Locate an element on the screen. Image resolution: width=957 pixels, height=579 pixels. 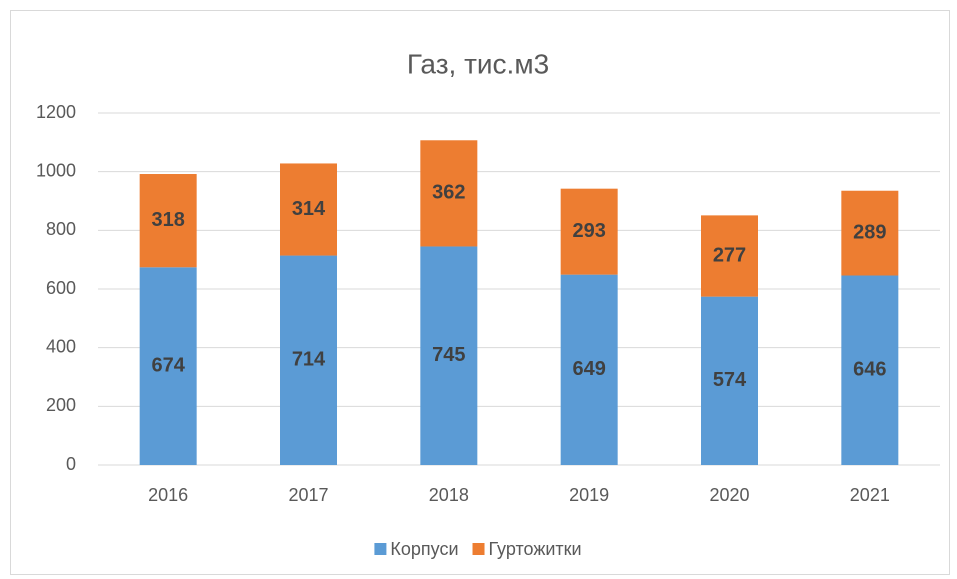
y-tick-label: 0 is located at coordinates (71, 464).